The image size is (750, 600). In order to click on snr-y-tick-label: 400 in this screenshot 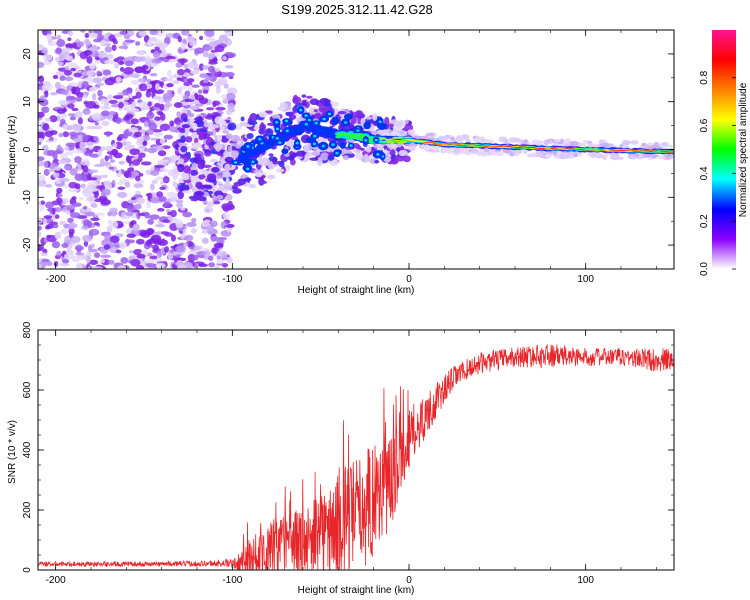, I will do `click(27, 449)`.